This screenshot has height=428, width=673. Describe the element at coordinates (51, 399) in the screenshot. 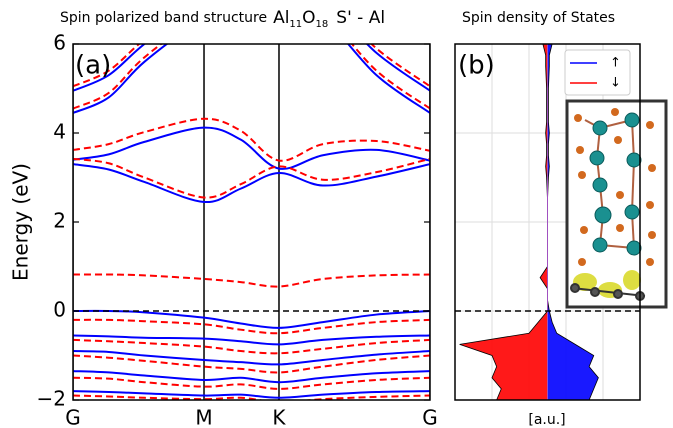

I see `y-tick-label: −2` at that location.